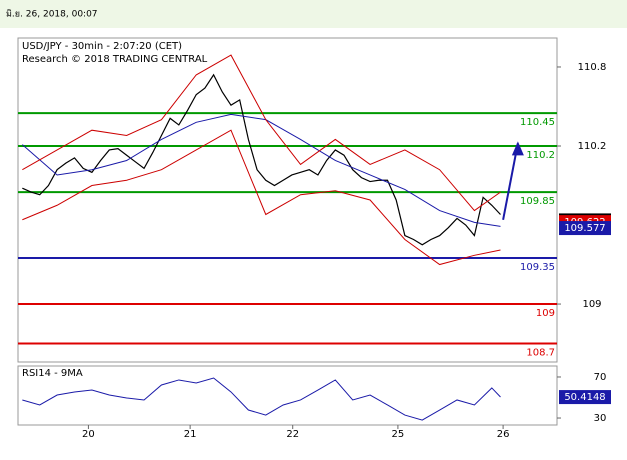 This screenshot has height=460, width=627. Describe the element at coordinates (537, 267) in the screenshot. I see `level-label: 109.35` at that location.